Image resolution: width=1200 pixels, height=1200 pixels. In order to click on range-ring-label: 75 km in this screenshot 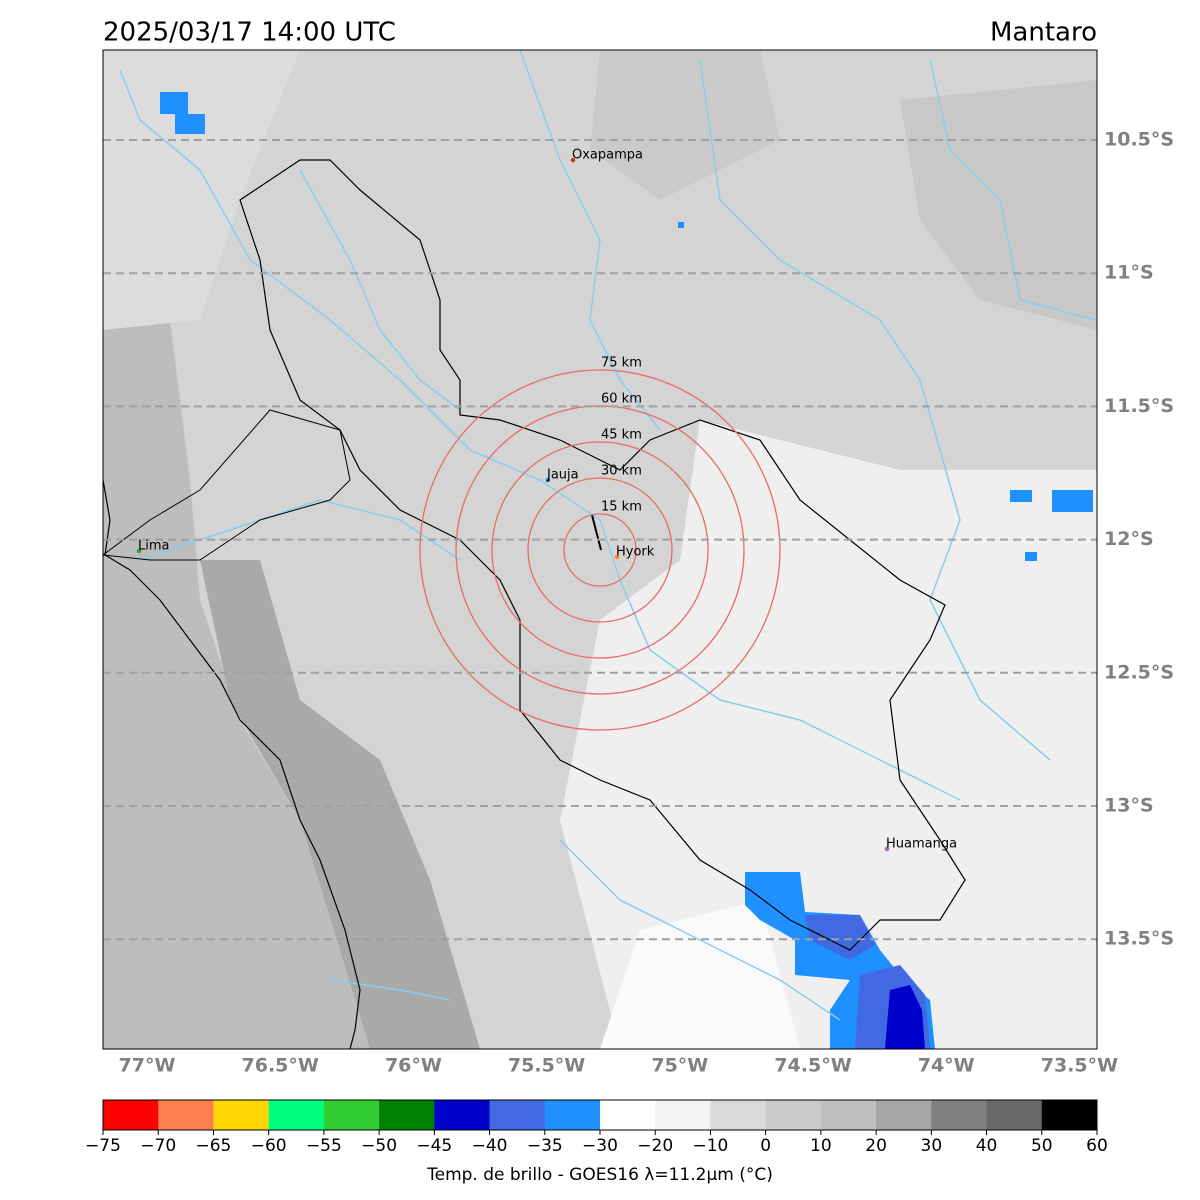, I will do `click(621, 363)`.